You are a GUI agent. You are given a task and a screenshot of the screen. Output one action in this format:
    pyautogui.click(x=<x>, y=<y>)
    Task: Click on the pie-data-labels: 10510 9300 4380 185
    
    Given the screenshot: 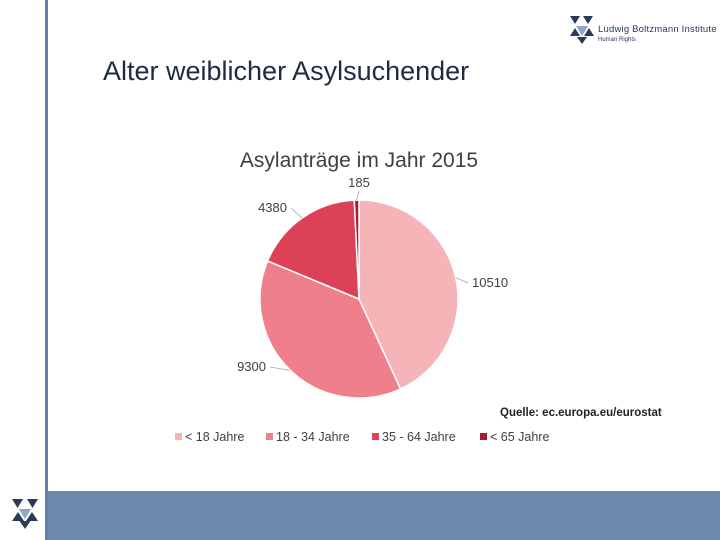 What is the action you would take?
    pyautogui.click(x=372, y=274)
    